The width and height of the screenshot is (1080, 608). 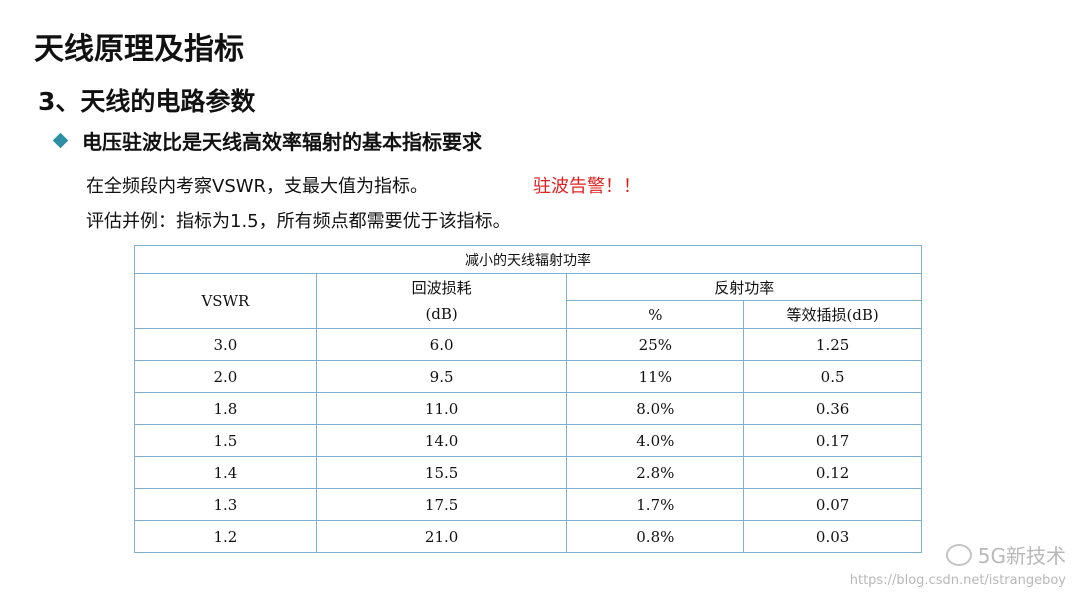 What do you see at coordinates (139, 49) in the screenshot?
I see `page-title: 天线原理及指标` at bounding box center [139, 49].